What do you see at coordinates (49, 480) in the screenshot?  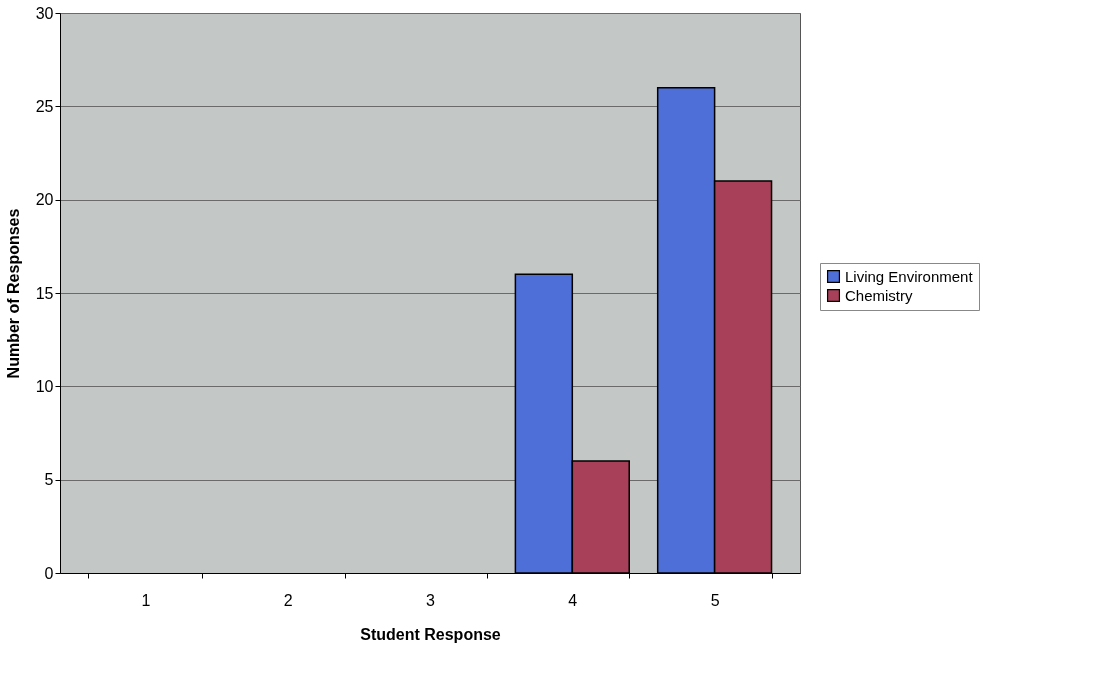 I see `y-tick-label: 5` at bounding box center [49, 480].